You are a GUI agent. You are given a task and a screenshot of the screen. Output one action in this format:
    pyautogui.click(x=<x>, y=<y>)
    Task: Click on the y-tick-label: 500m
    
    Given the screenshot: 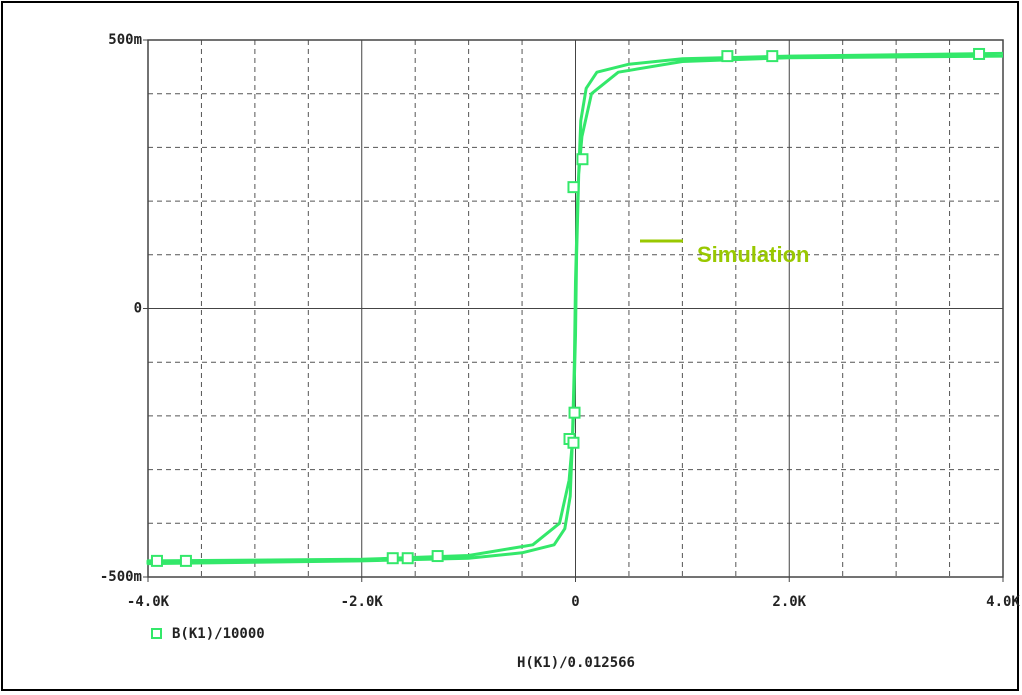 What is the action you would take?
    pyautogui.click(x=125, y=40)
    